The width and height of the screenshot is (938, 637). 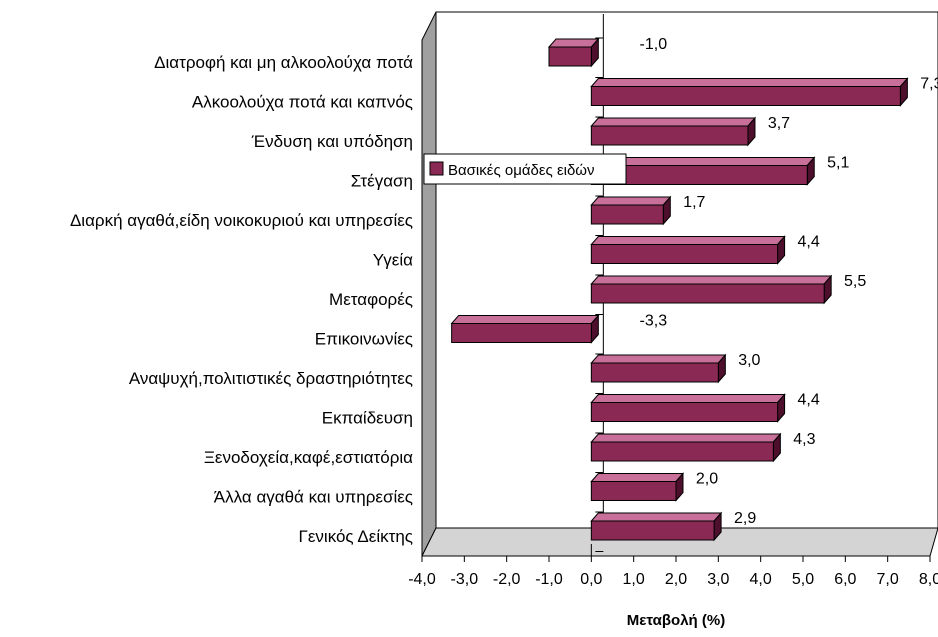 What do you see at coordinates (465, 579) in the screenshot?
I see `x-tick-label: -3,0` at bounding box center [465, 579].